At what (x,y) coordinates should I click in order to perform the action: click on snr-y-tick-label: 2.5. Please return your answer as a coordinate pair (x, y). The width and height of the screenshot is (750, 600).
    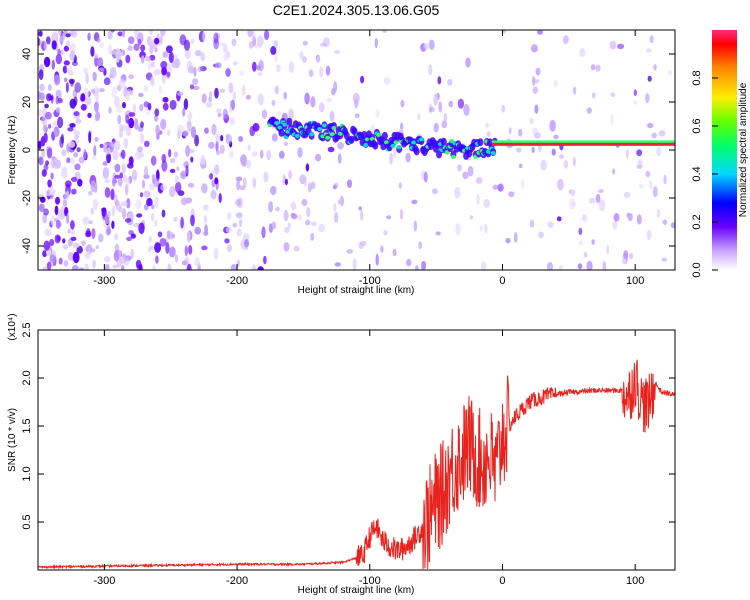
    Looking at the image, I should click on (27, 329).